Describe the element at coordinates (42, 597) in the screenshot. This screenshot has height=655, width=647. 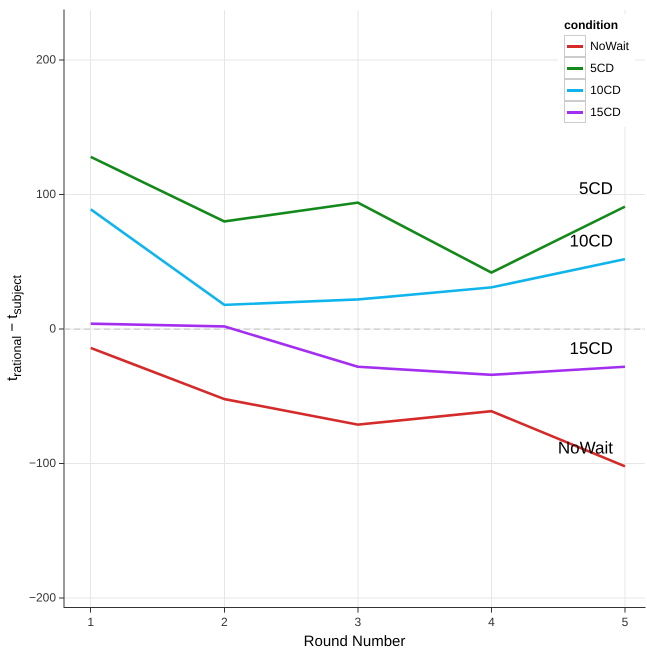
I see `y-tick-label: −200` at that location.